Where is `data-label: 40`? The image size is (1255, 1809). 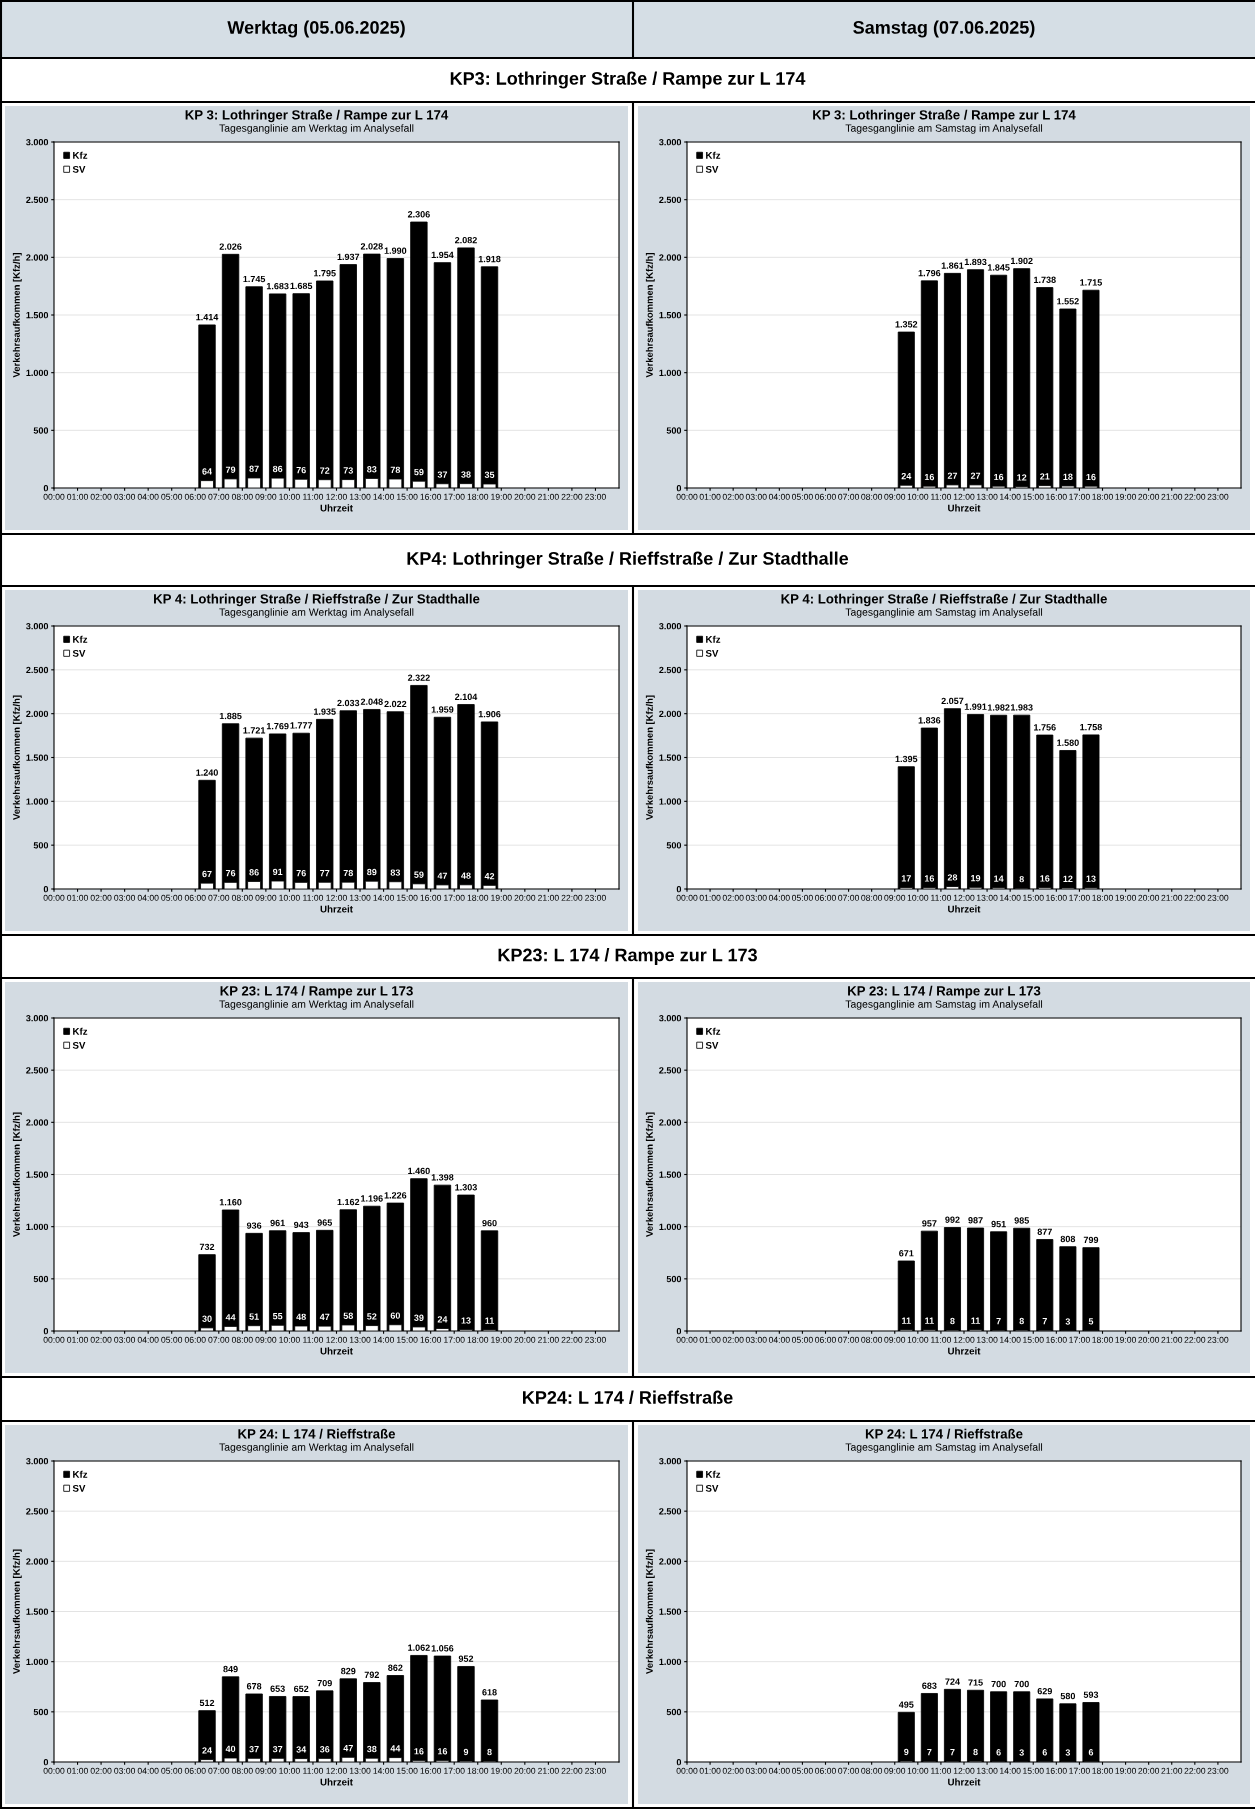 data-label: 40 is located at coordinates (230, 1749).